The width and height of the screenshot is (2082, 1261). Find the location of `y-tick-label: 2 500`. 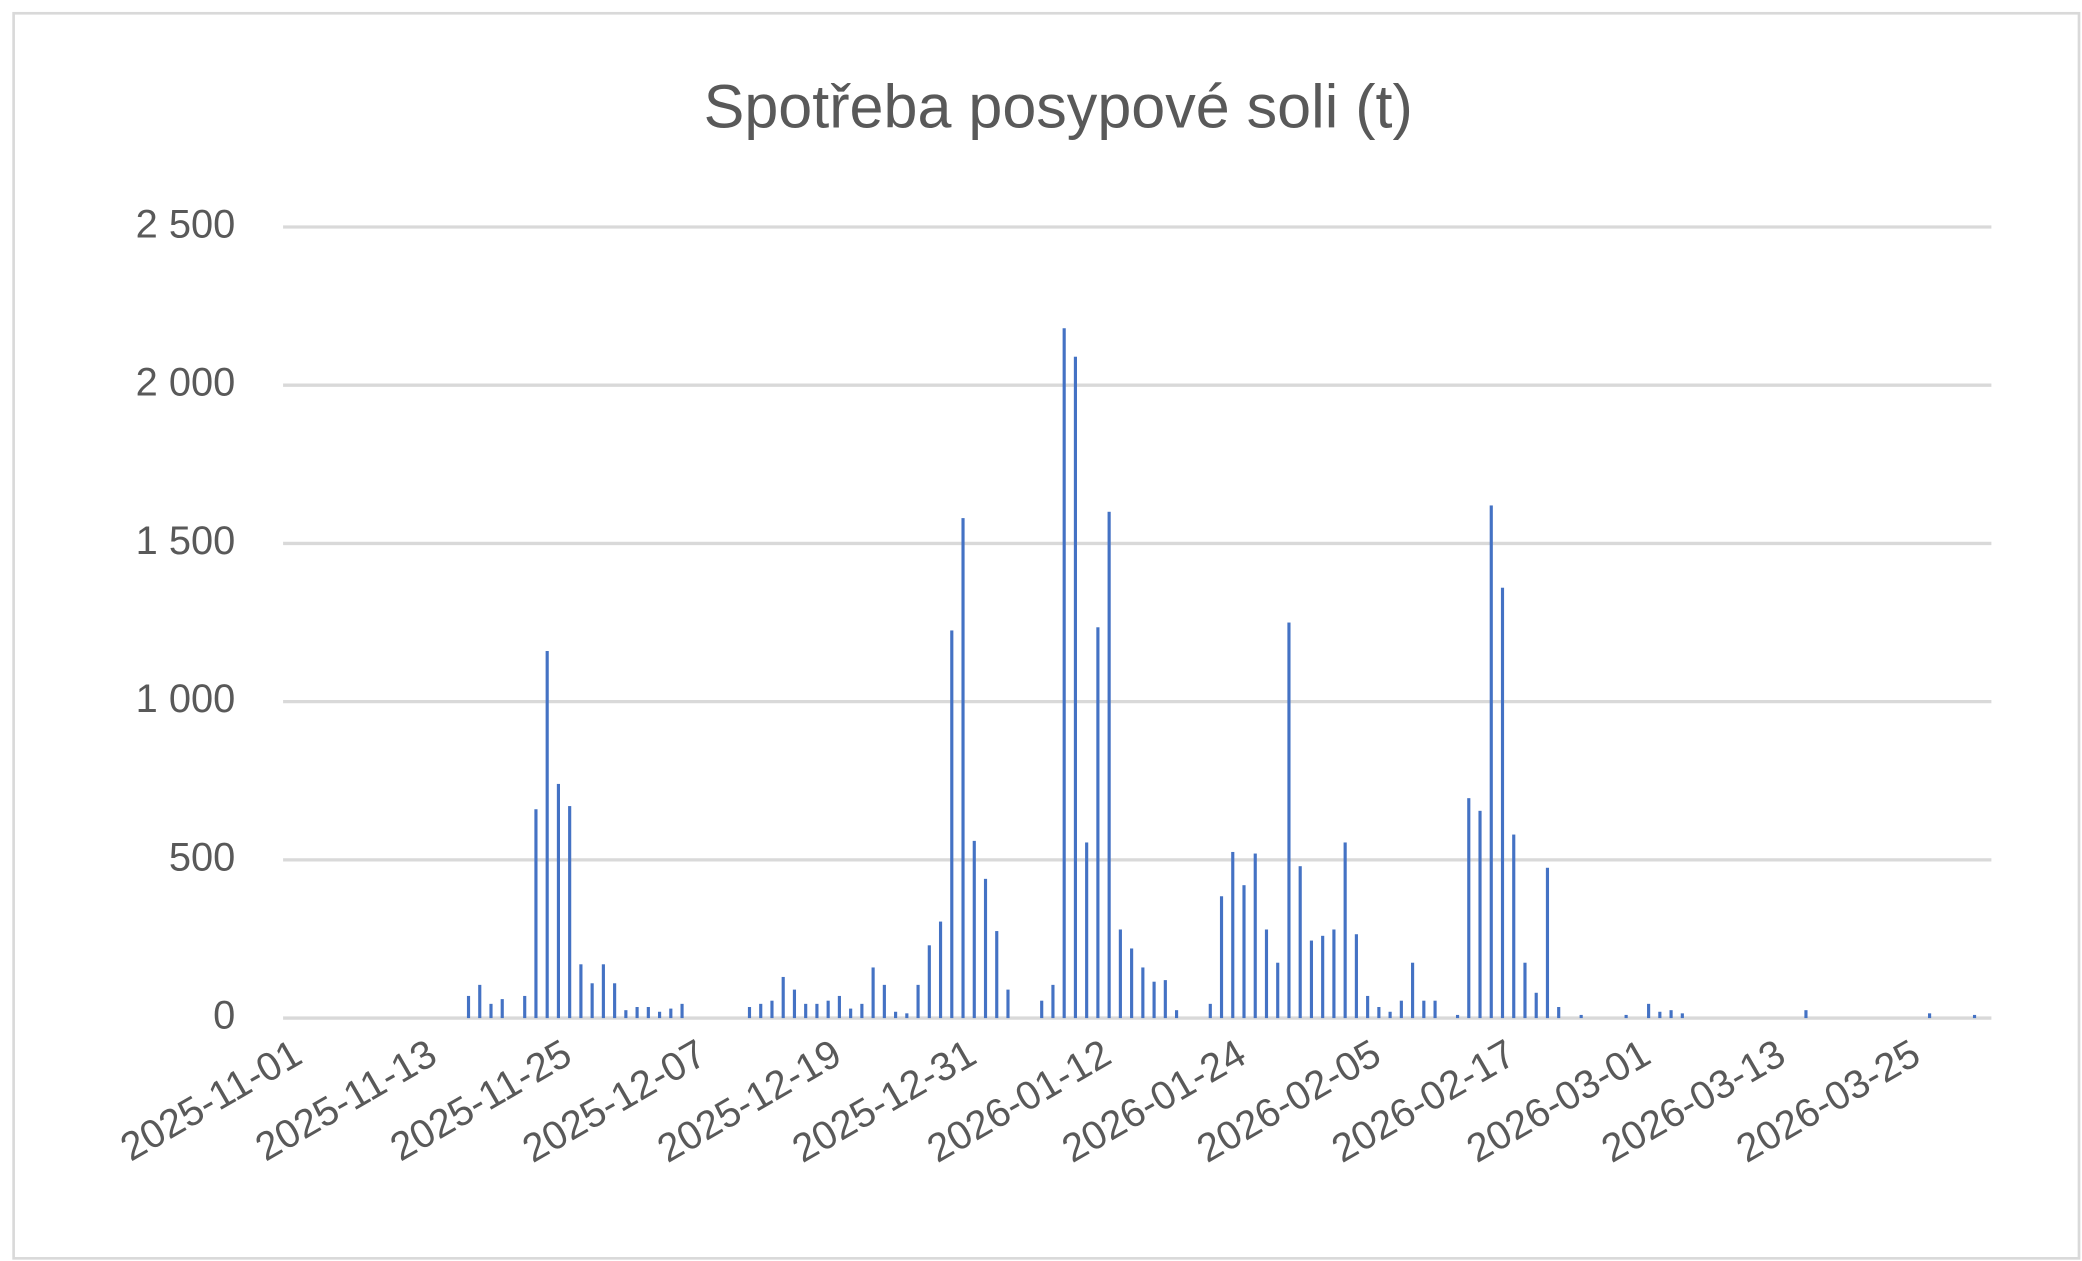

y-tick-label: 2 500 is located at coordinates (186, 224).